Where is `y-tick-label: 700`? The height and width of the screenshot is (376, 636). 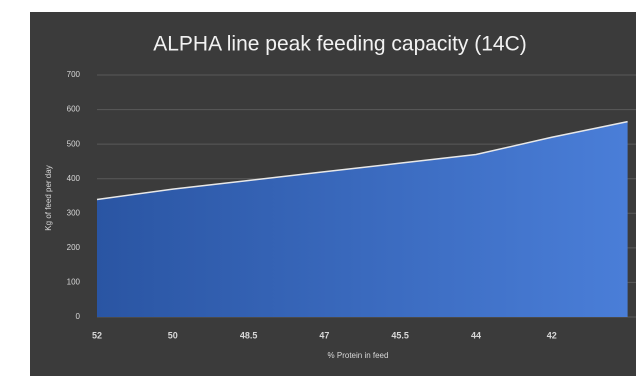 y-tick-label: 700 is located at coordinates (74, 74).